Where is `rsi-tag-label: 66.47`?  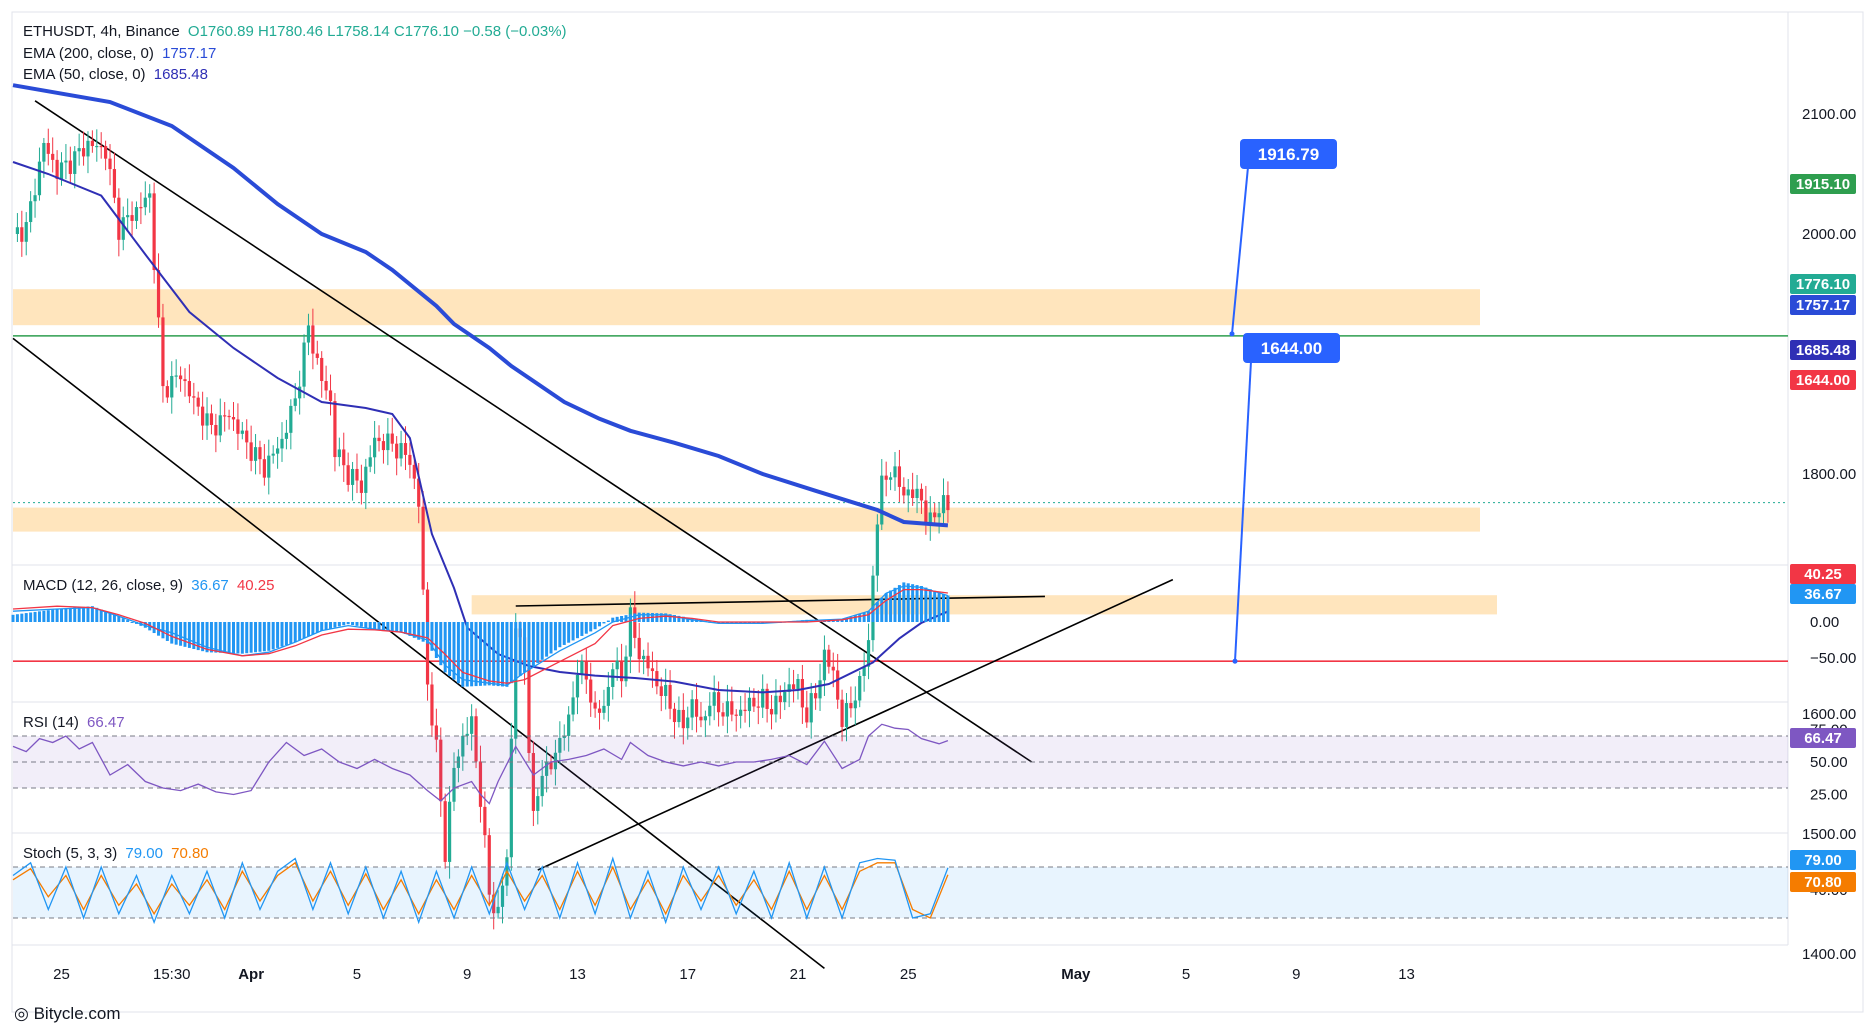 rsi-tag-label: 66.47 is located at coordinates (1823, 738).